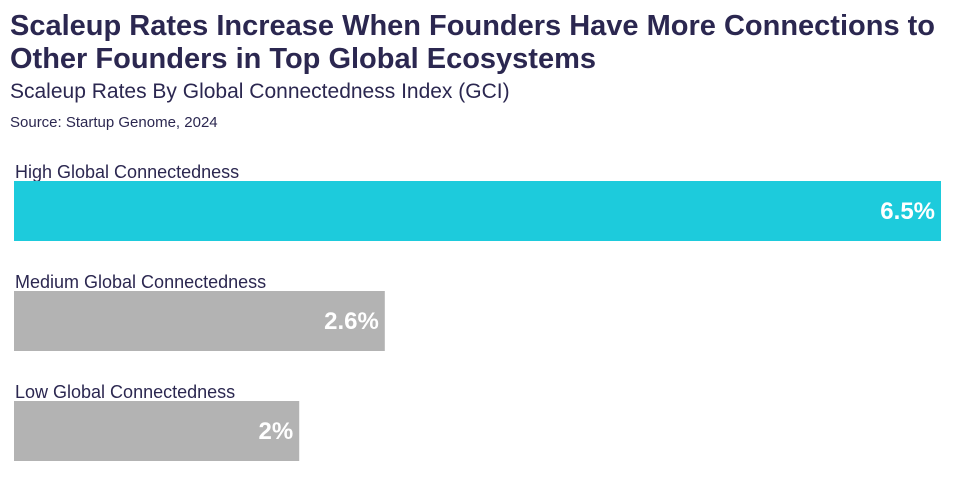 This screenshot has height=500, width=954. What do you see at coordinates (907, 211) in the screenshot?
I see `bar-value-label: 6.5%` at bounding box center [907, 211].